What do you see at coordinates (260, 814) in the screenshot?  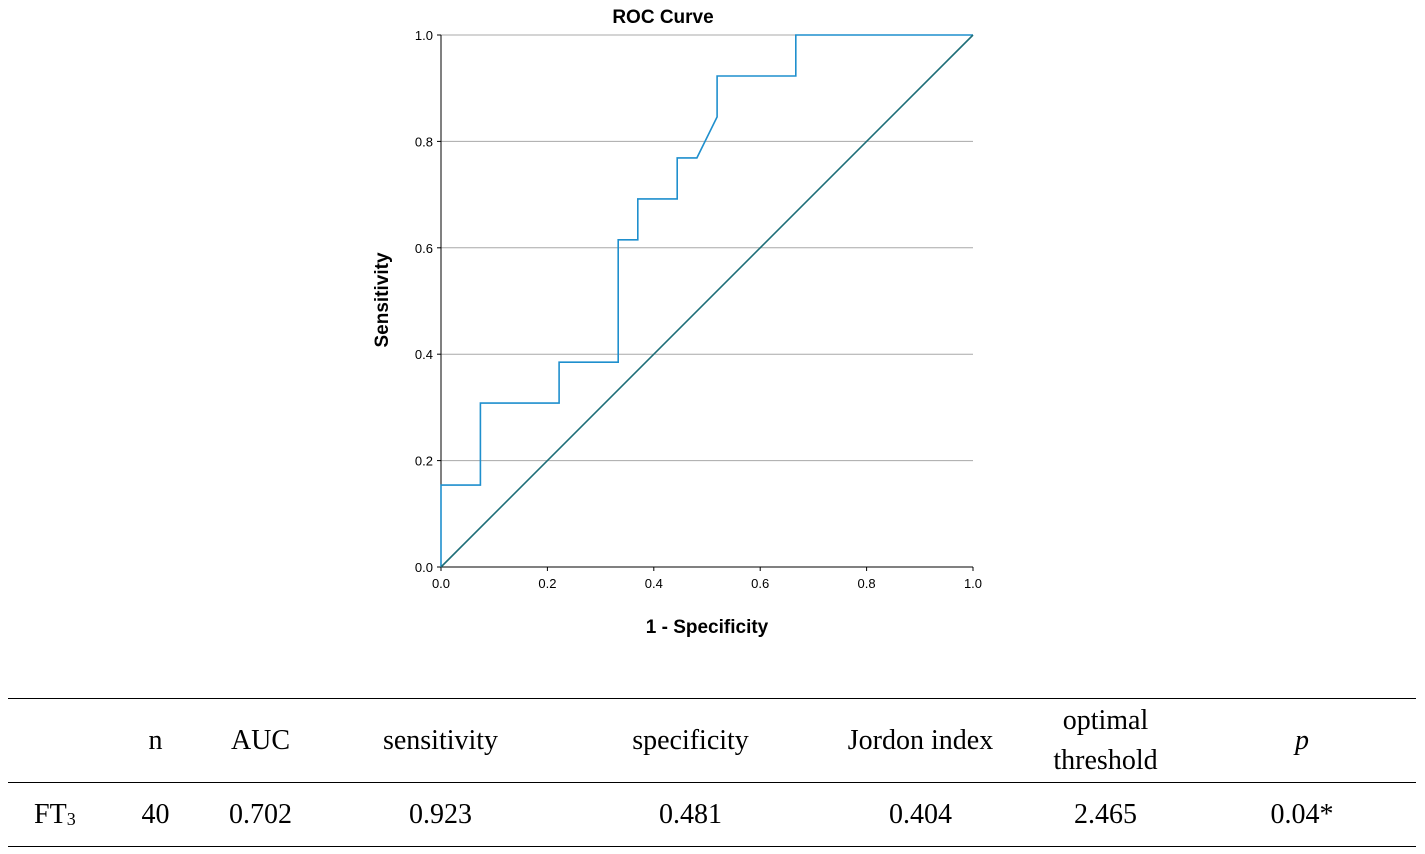 I see `cell-auc: 0.702` at bounding box center [260, 814].